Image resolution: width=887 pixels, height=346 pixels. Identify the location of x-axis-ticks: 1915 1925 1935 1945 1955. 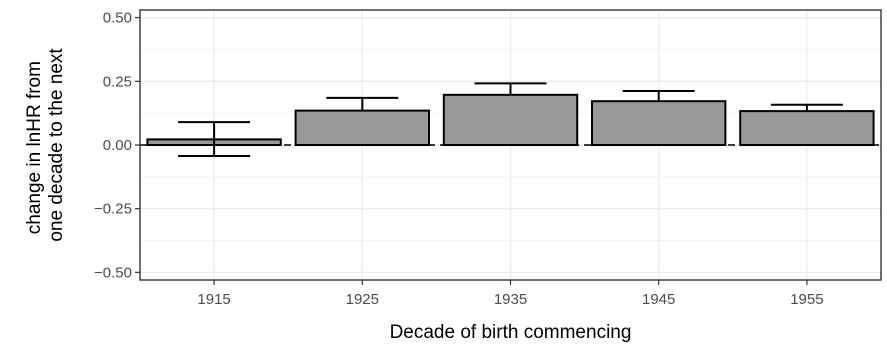
(510, 294).